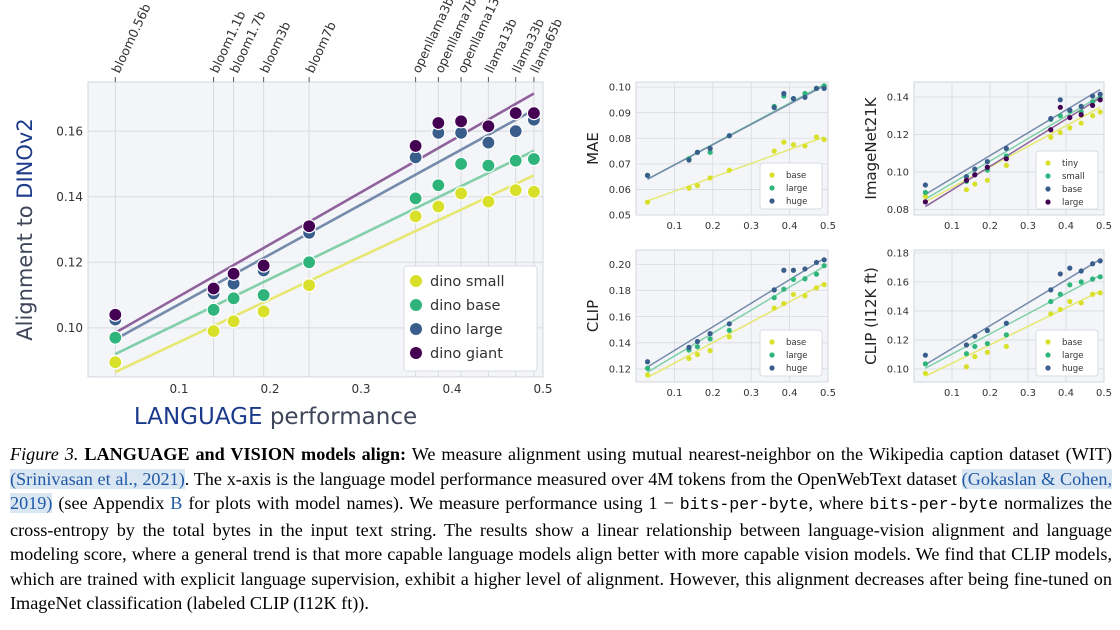 Image resolution: width=1120 pixels, height=630 pixels. What do you see at coordinates (593, 316) in the screenshot?
I see `y-axis-label: CLIP` at bounding box center [593, 316].